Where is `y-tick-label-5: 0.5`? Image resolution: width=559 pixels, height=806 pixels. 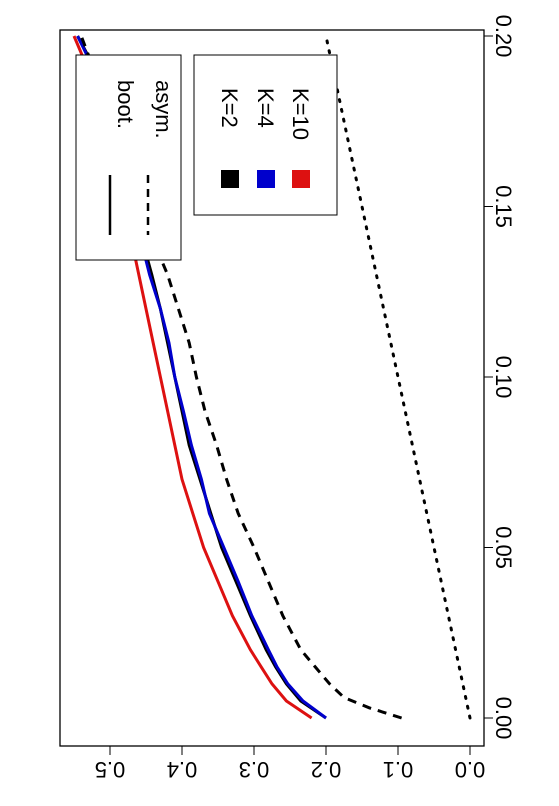
y-tick-label-5: 0.5 is located at coordinates (110, 769).